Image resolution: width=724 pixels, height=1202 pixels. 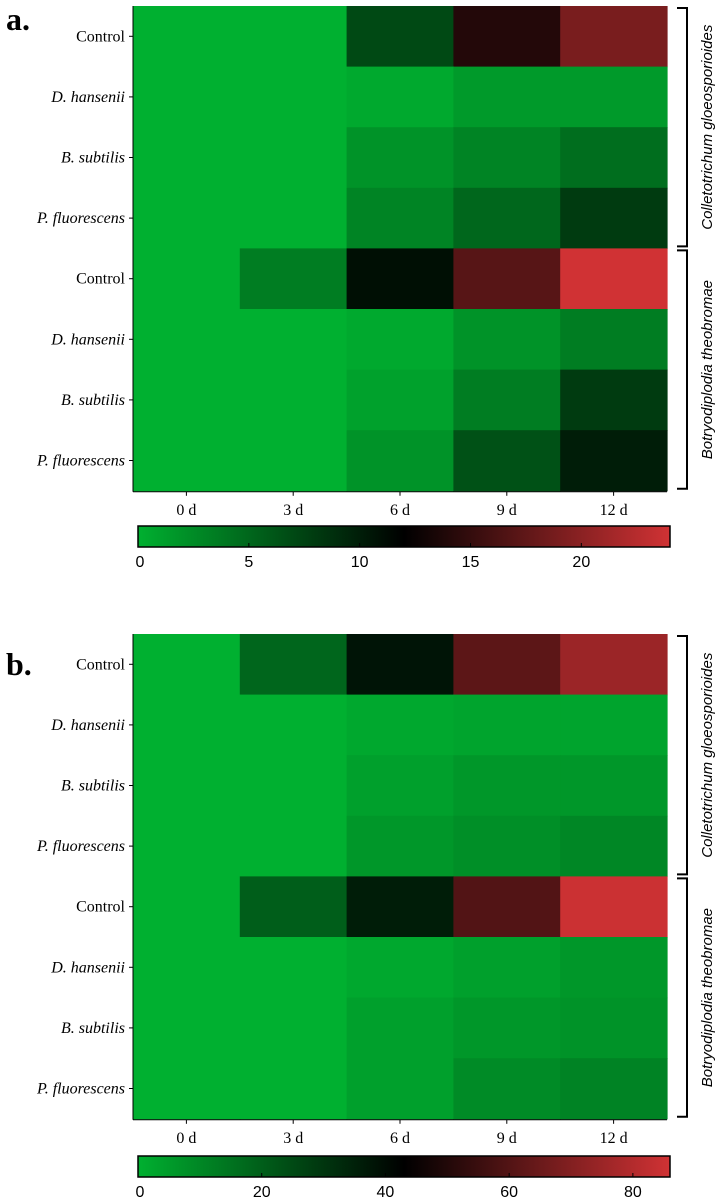 What do you see at coordinates (293, 1138) in the screenshot?
I see `column-label: 3 d` at bounding box center [293, 1138].